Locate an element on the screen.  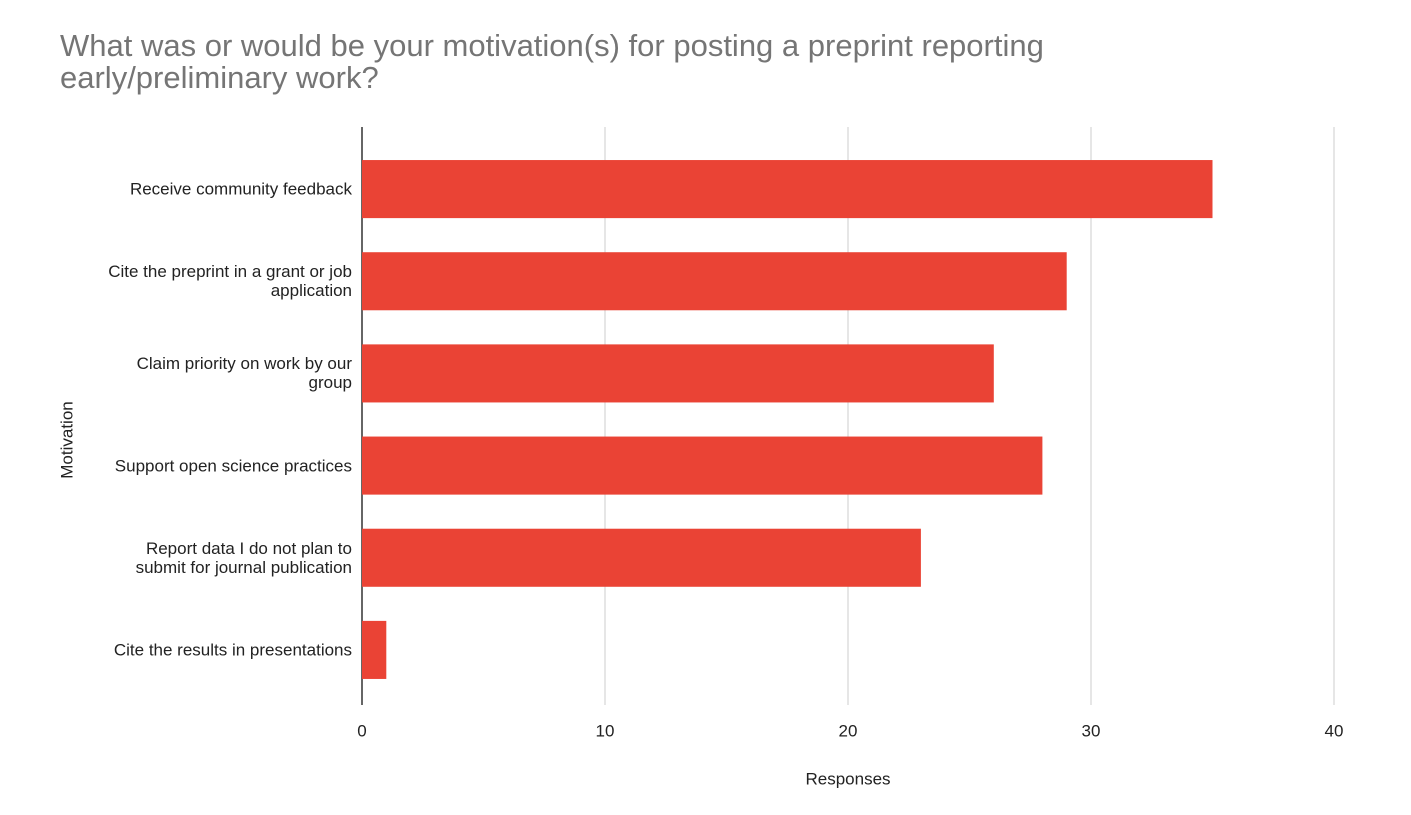
x-tick-label: 40 is located at coordinates (1334, 730).